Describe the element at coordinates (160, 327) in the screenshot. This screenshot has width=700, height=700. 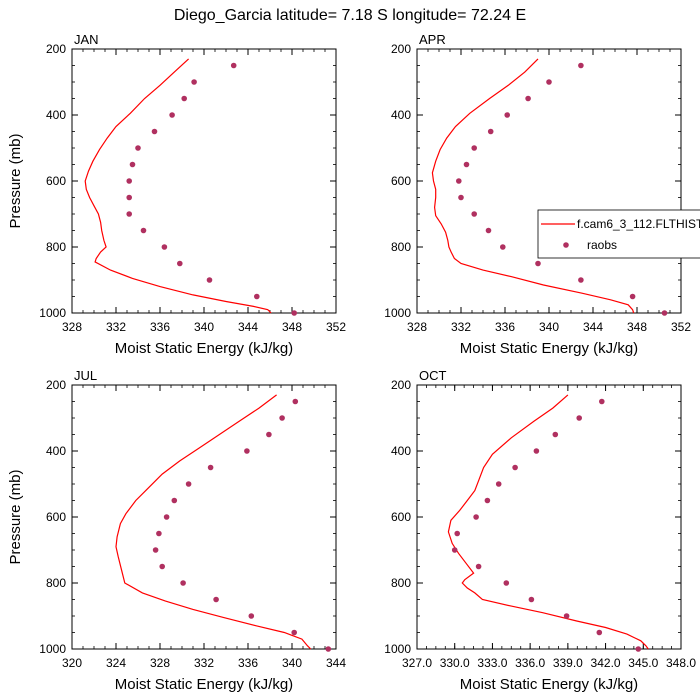
I see `x-tick-label: 336` at that location.